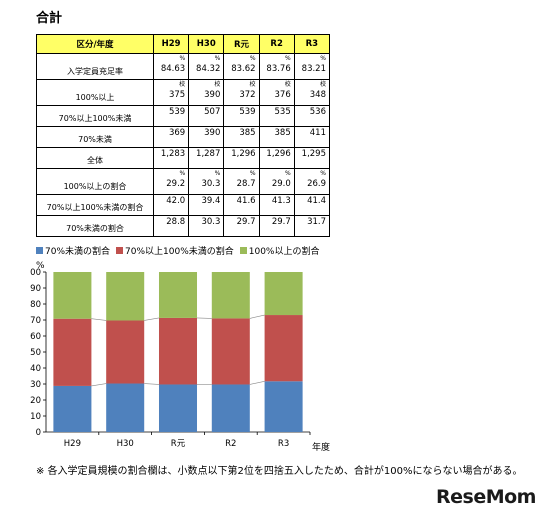 Image resolution: width=547 pixels, height=520 pixels. What do you see at coordinates (171, 226) in the screenshot?
I see `table-cell: 28.8` at bounding box center [171, 226].